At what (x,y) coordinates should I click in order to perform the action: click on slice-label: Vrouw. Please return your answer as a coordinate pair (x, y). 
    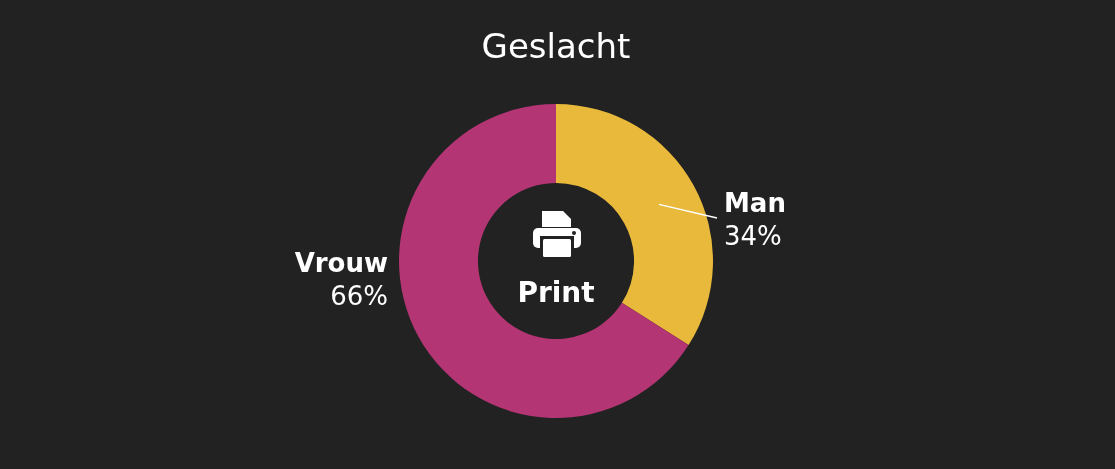
    Looking at the image, I should click on (341, 263).